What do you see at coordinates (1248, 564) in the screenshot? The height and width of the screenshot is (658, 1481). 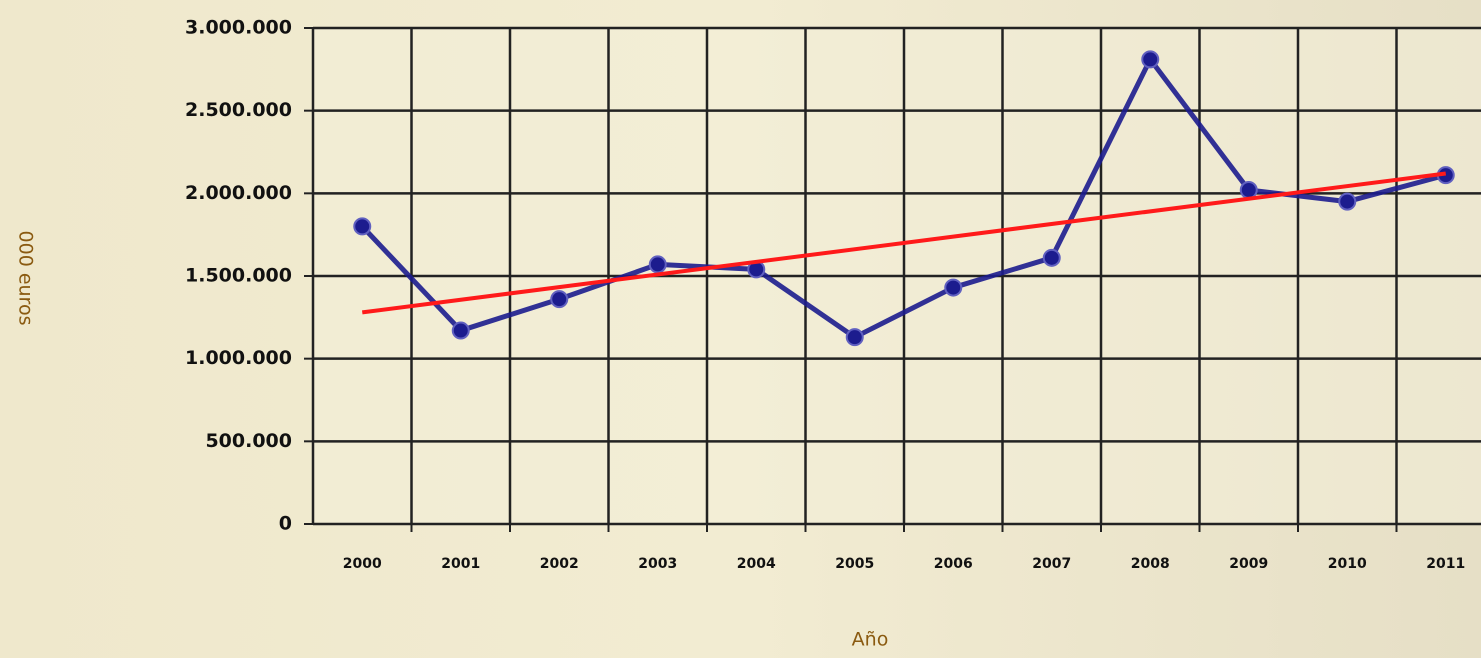 I see `x-tick-label: 2009` at bounding box center [1248, 564].